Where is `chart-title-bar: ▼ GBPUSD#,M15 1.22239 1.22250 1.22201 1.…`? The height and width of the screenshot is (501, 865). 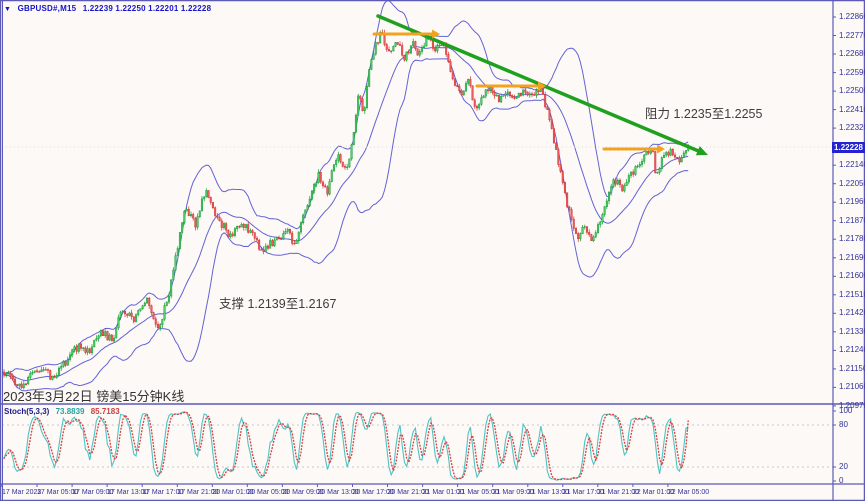 chart-title-bar: ▼ GBPUSD#,M15 1.22239 1.22250 1.22201 1.… is located at coordinates (109, 8).